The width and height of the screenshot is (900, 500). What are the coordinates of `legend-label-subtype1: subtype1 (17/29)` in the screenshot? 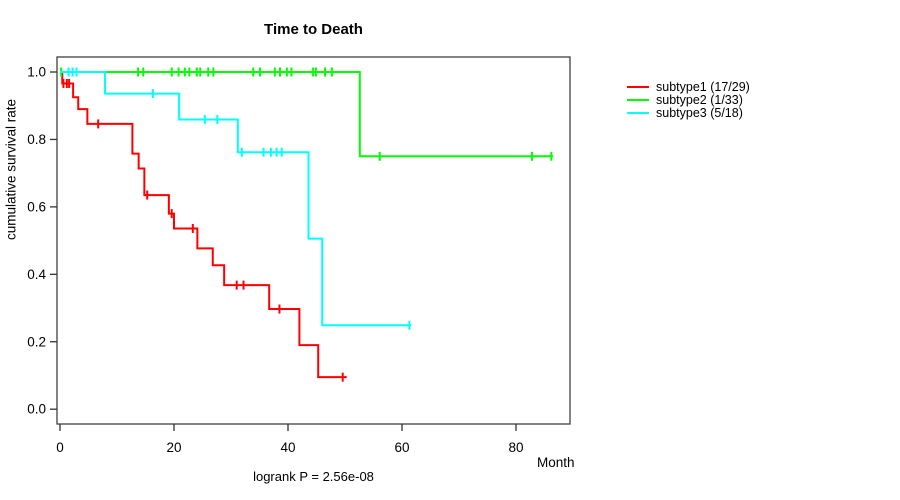 It's located at (703, 87).